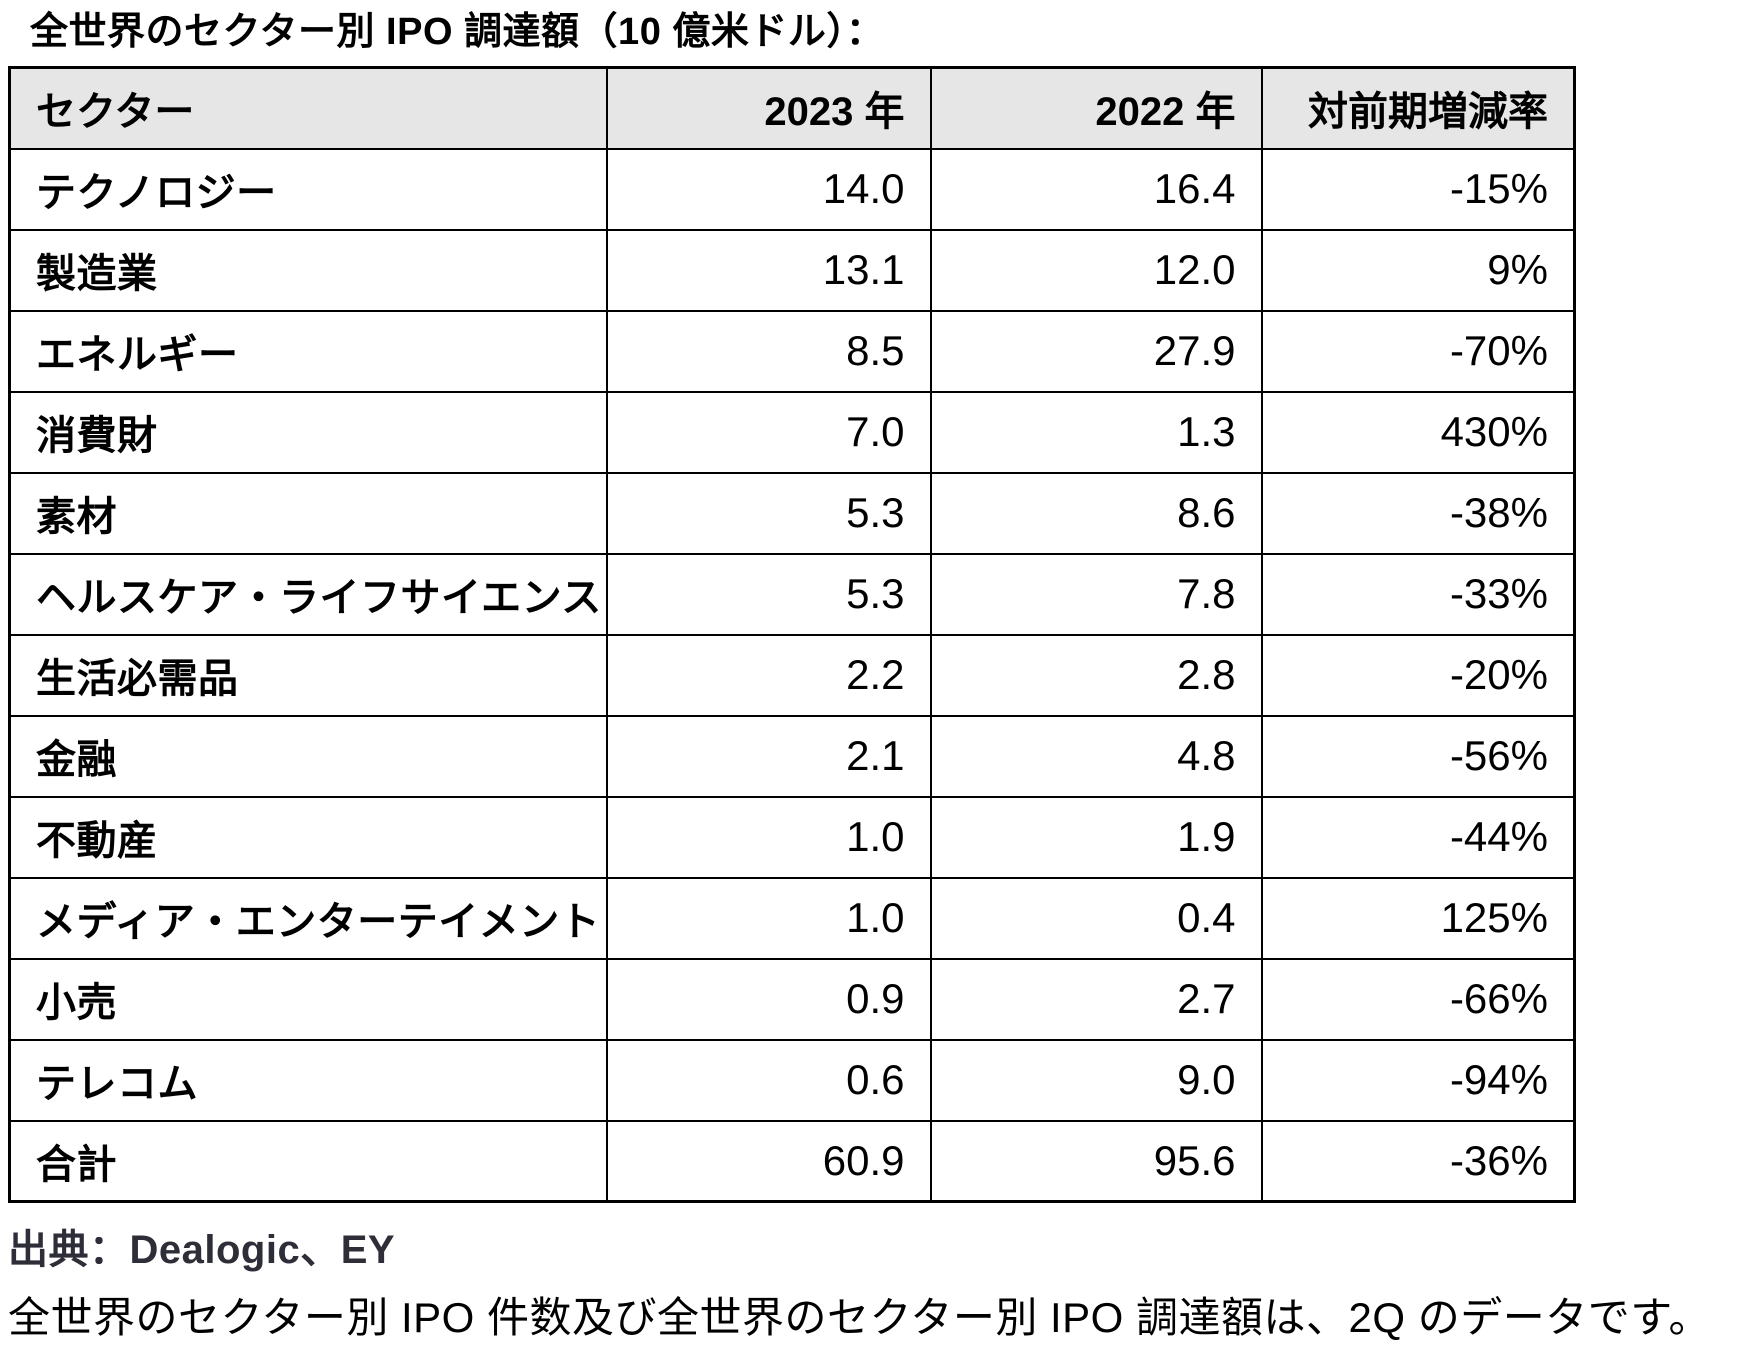 Image resolution: width=1740 pixels, height=1353 pixels. What do you see at coordinates (1096, 675) in the screenshot?
I see `value-2022-cell: 2.8` at bounding box center [1096, 675].